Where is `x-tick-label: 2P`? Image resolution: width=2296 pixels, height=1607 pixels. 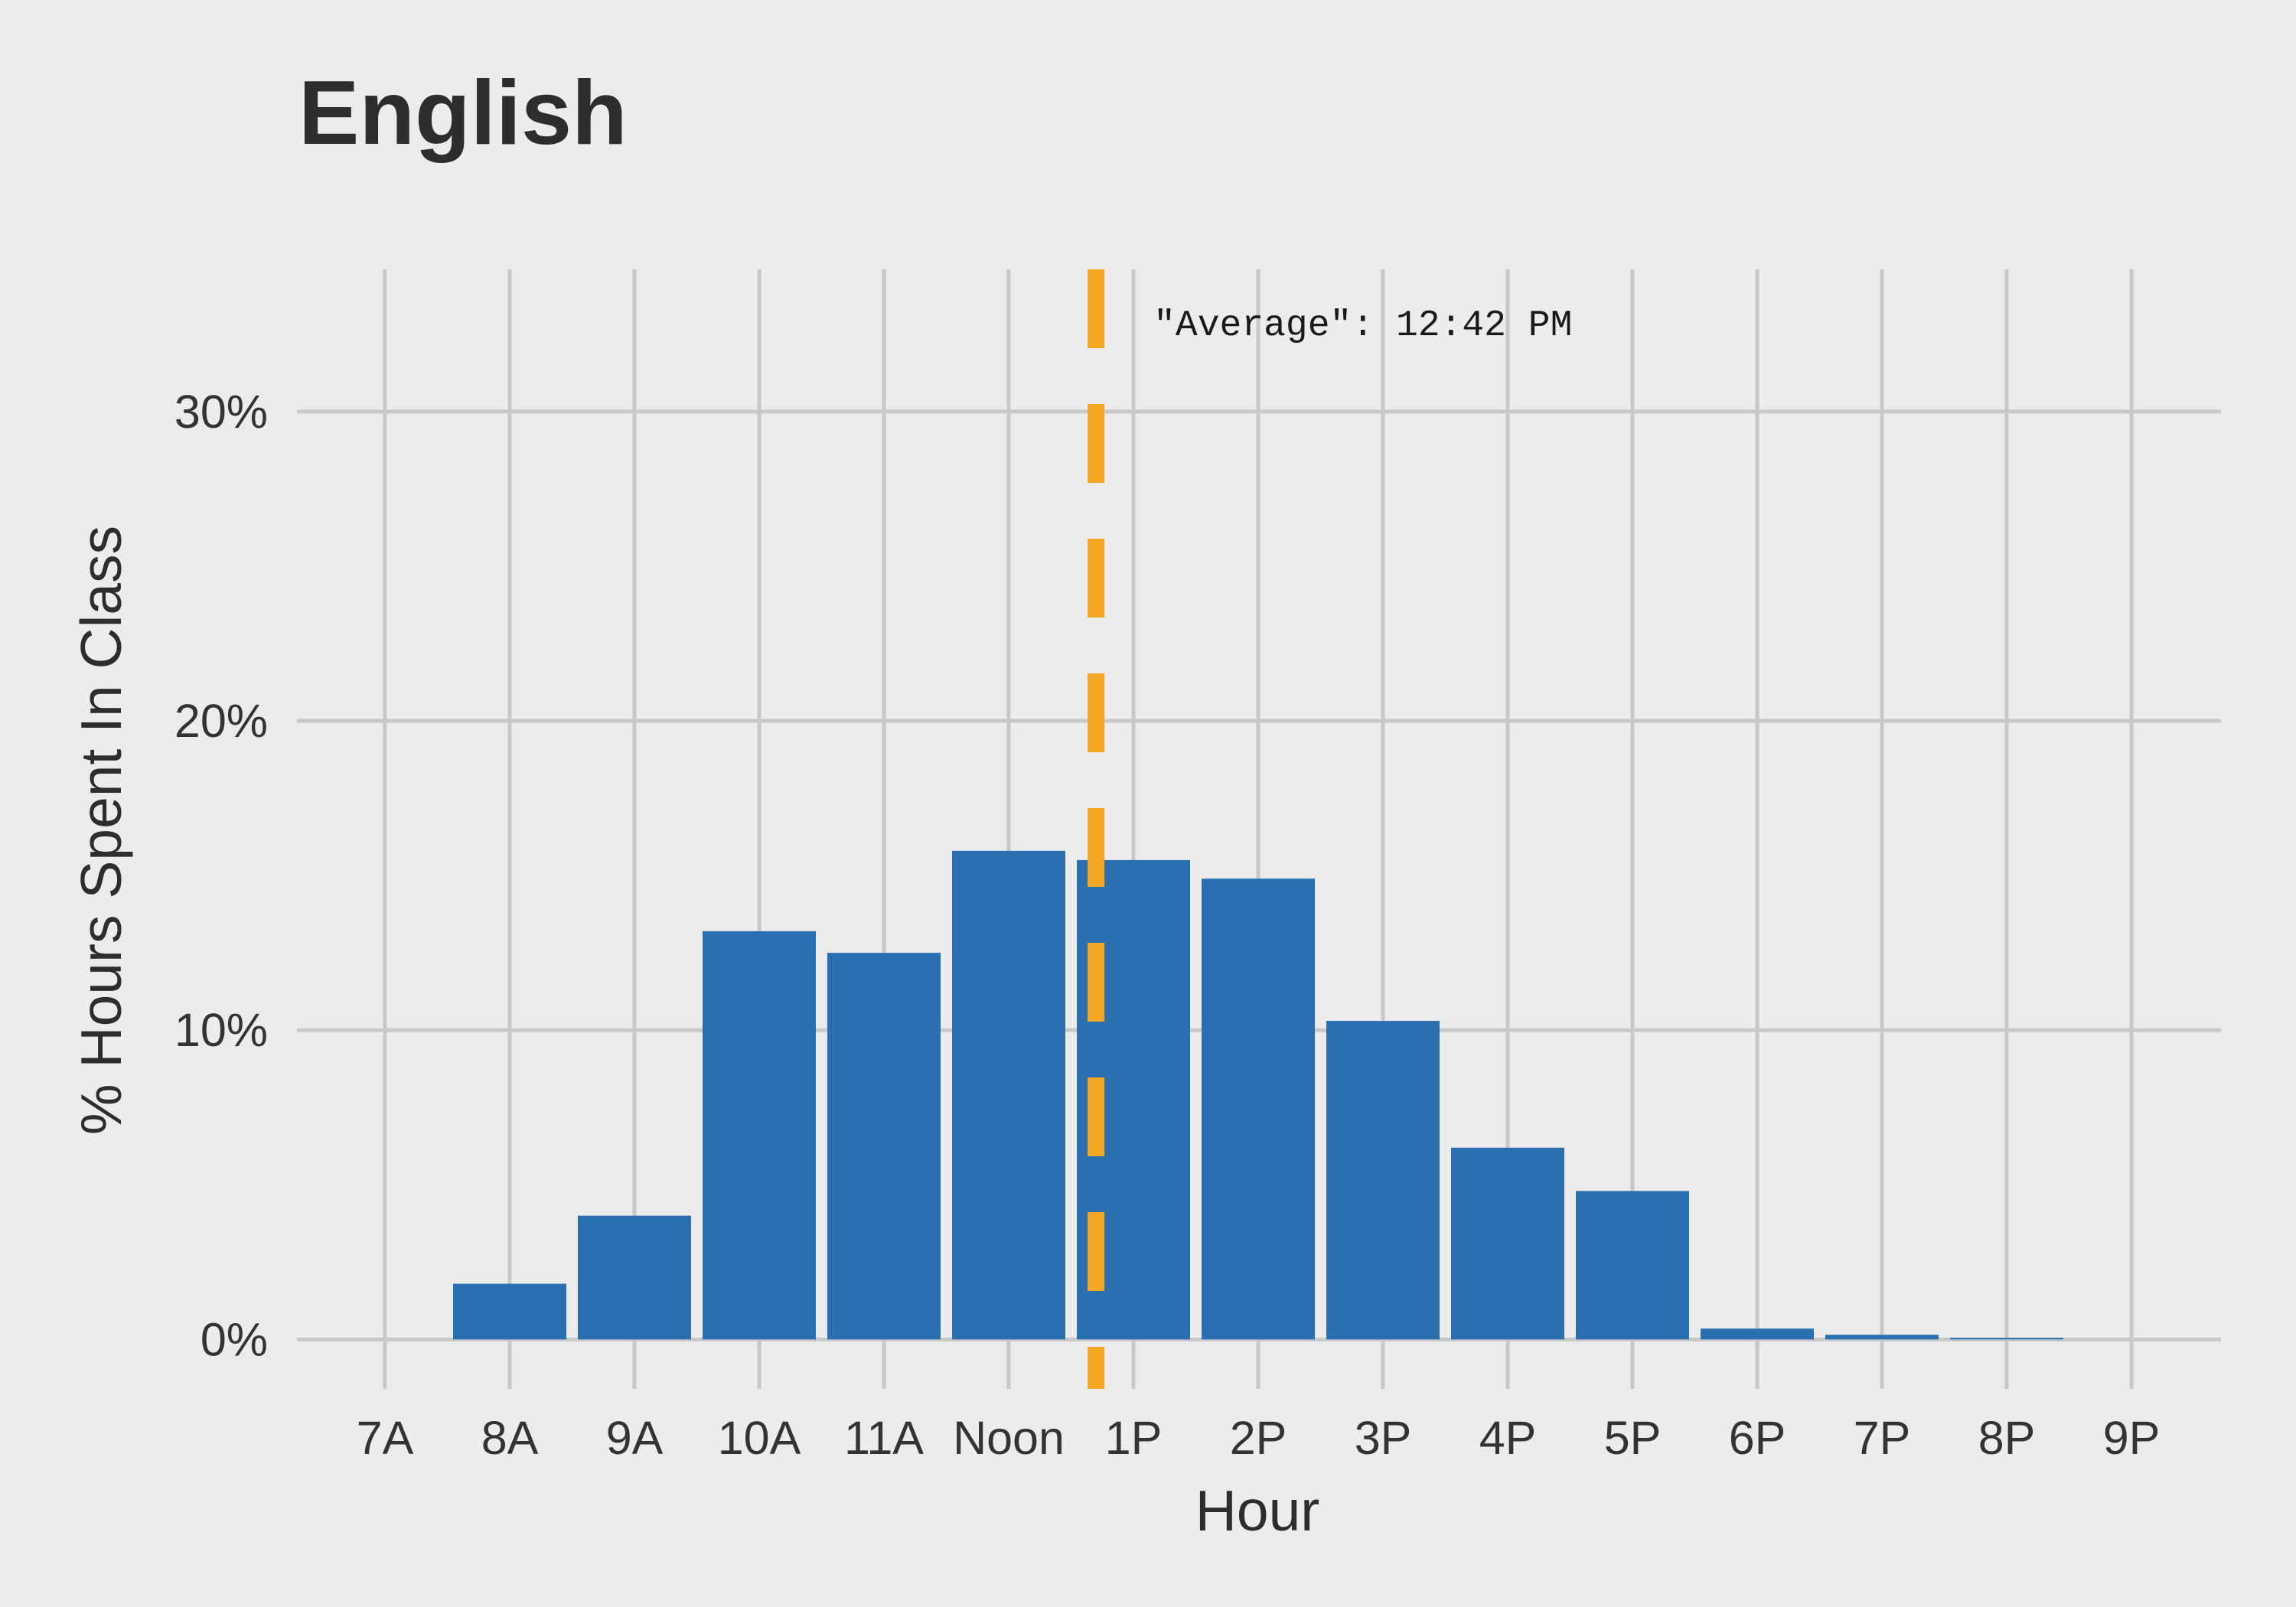
x-tick-label: 2P is located at coordinates (1258, 1438).